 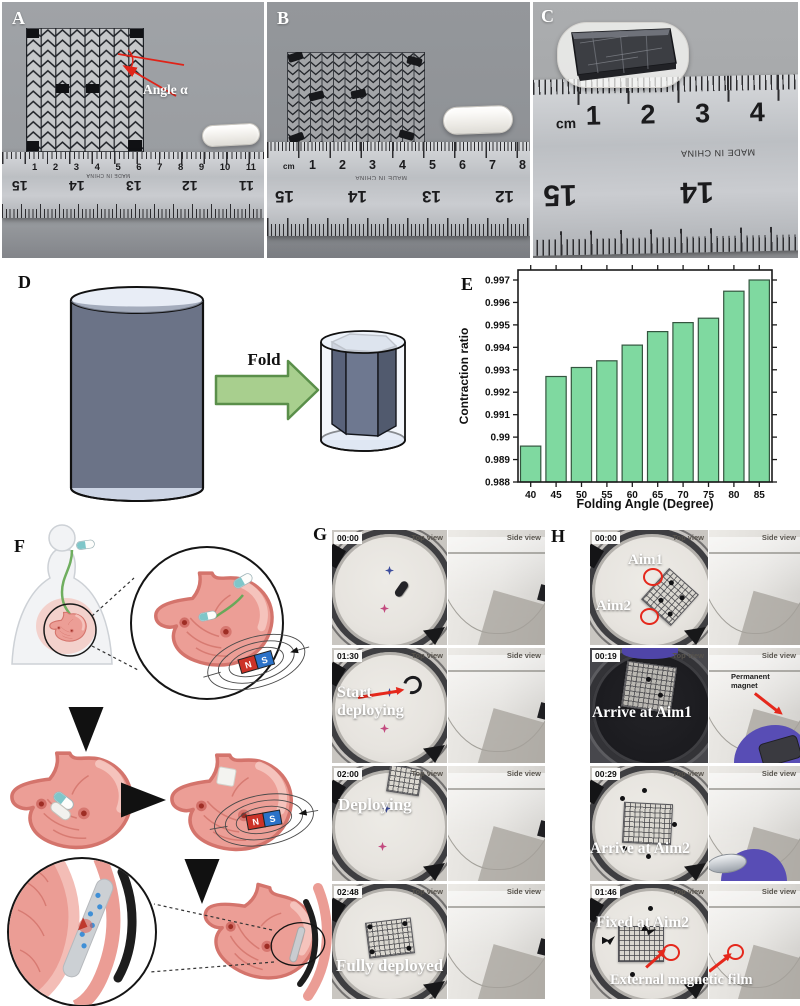 I want to click on wall-cross-section-zoom, so click(x=82, y=931).